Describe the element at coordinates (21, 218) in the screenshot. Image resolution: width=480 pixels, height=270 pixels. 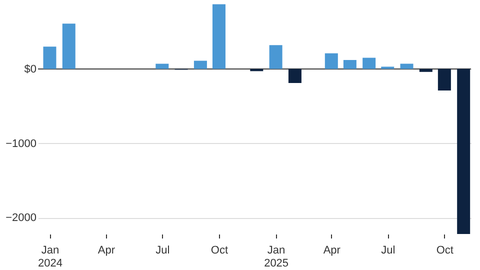
I see `y-tick-label: −2000` at that location.